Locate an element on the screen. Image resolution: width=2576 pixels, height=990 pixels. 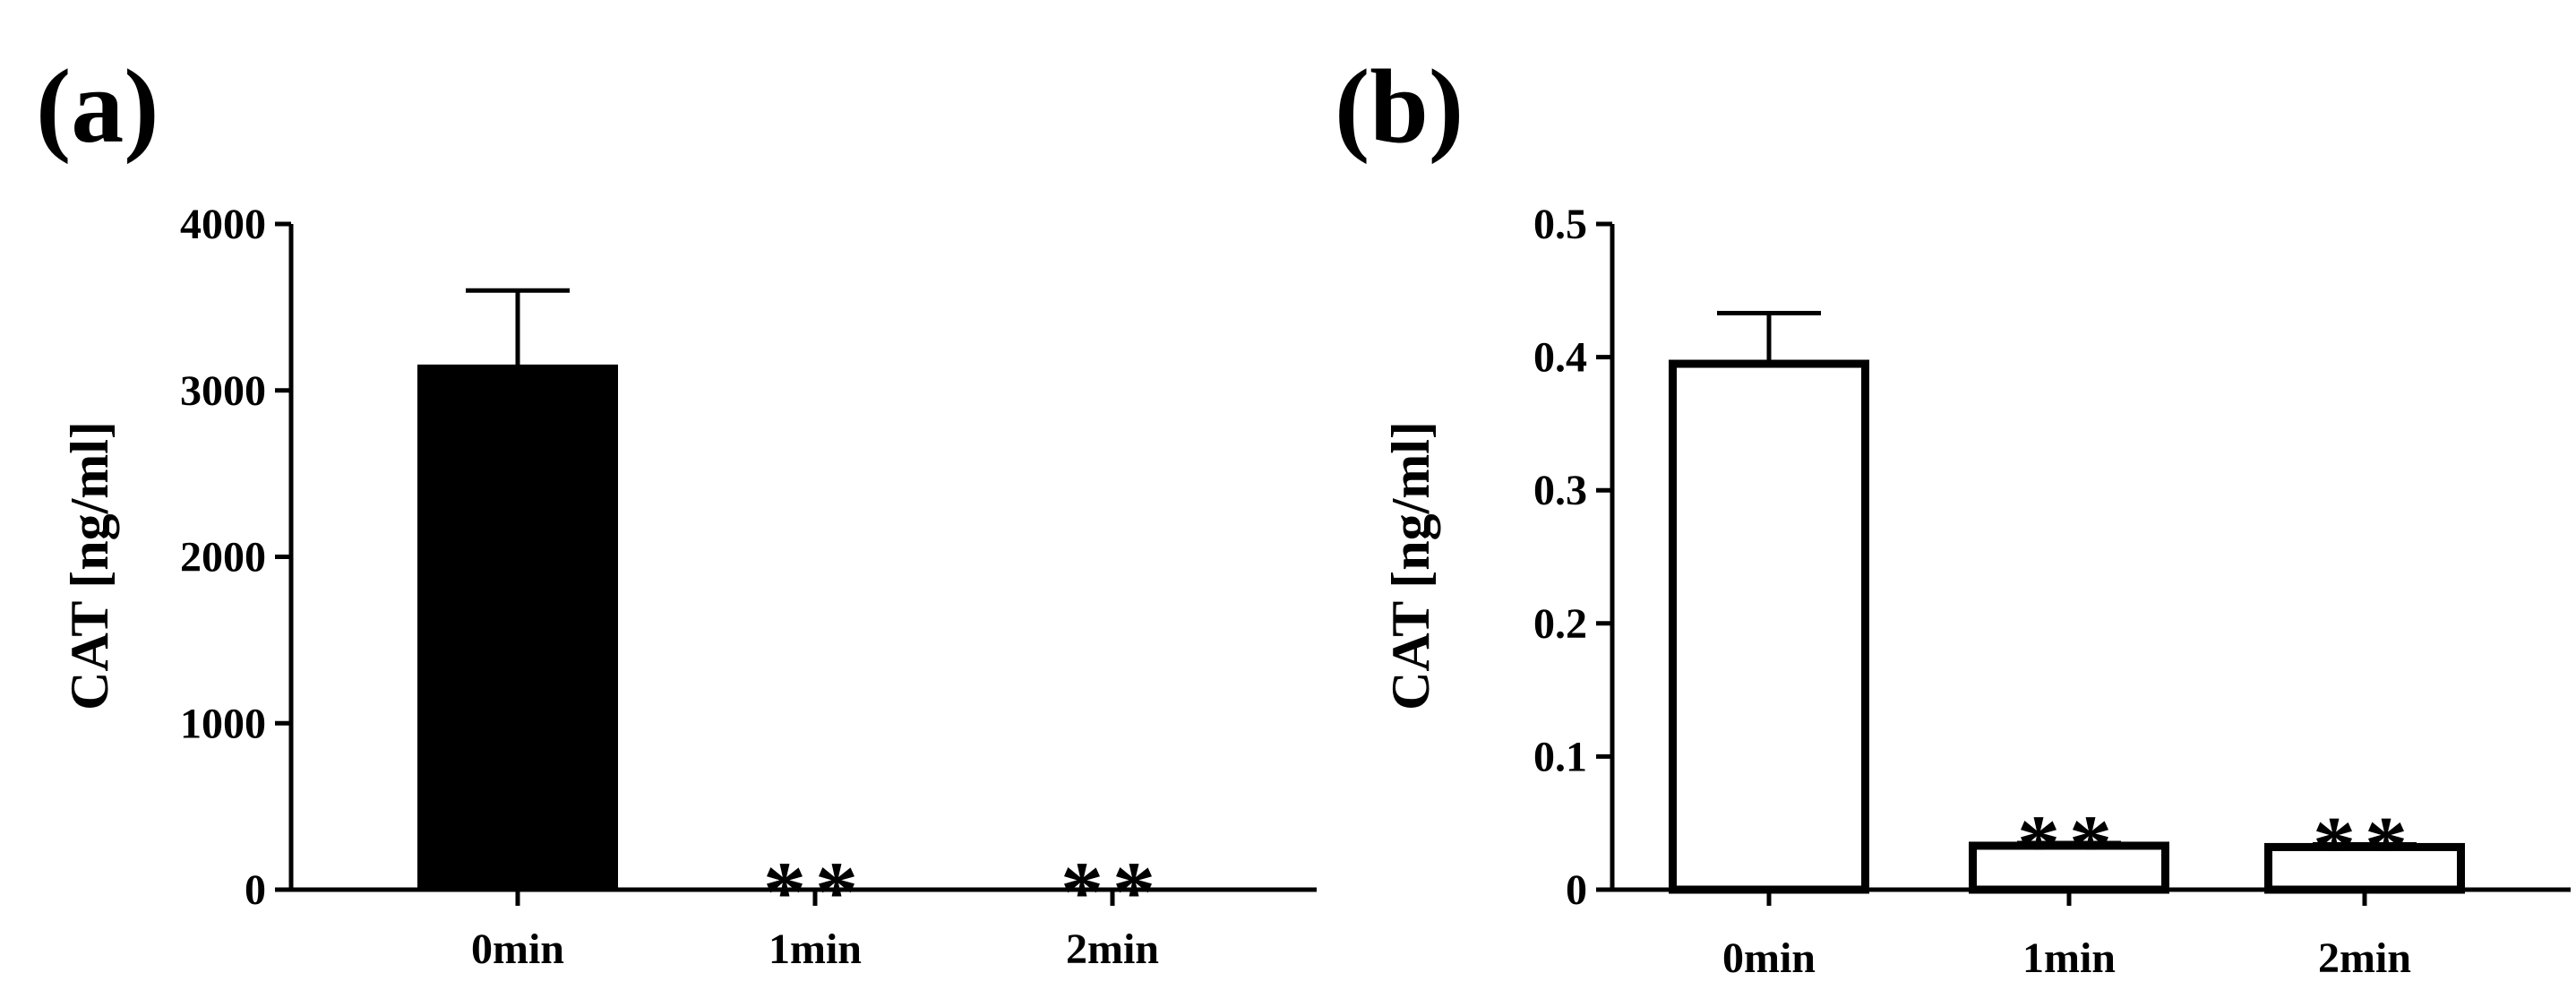
y-tick-label: 0.4 is located at coordinates (1560, 358).